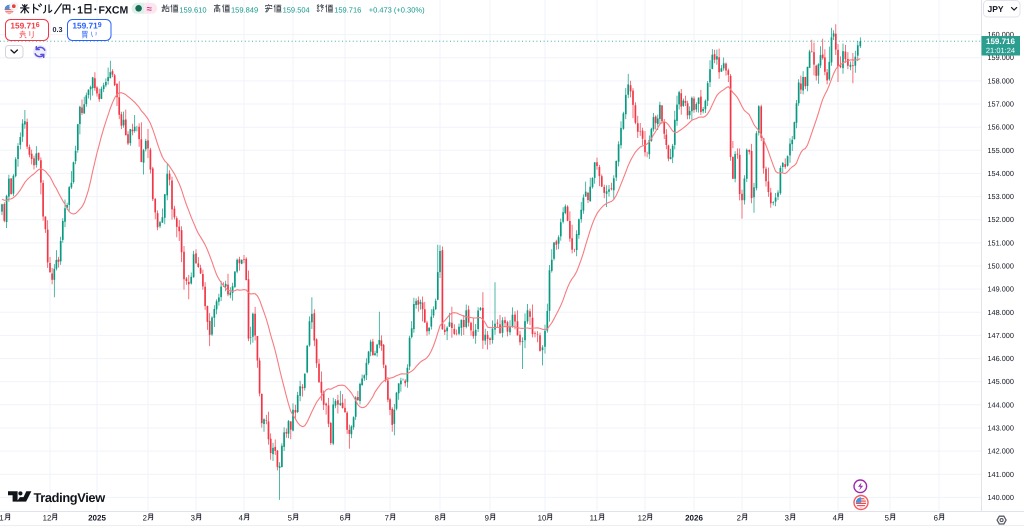  Describe the element at coordinates (1001, 404) in the screenshot. I see `svg-text: 144.000` at that location.